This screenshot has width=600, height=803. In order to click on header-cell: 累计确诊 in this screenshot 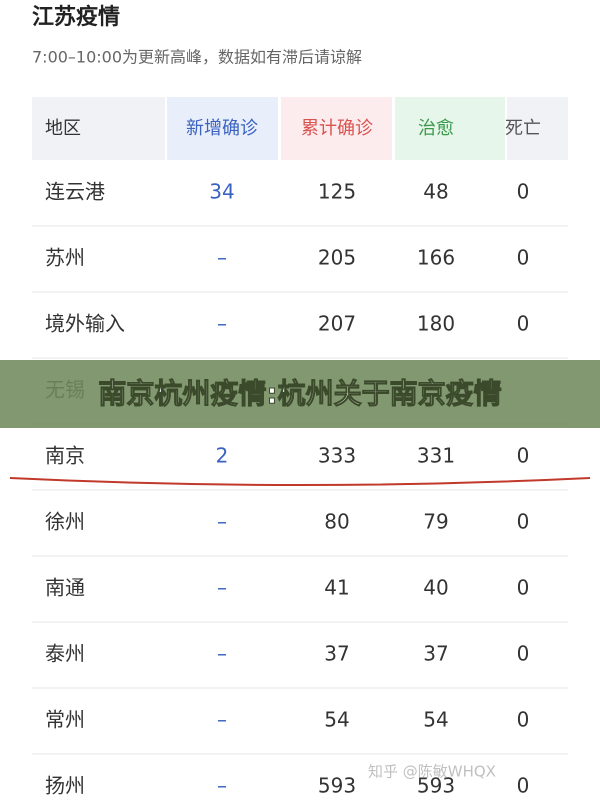, I will do `click(337, 128)`.